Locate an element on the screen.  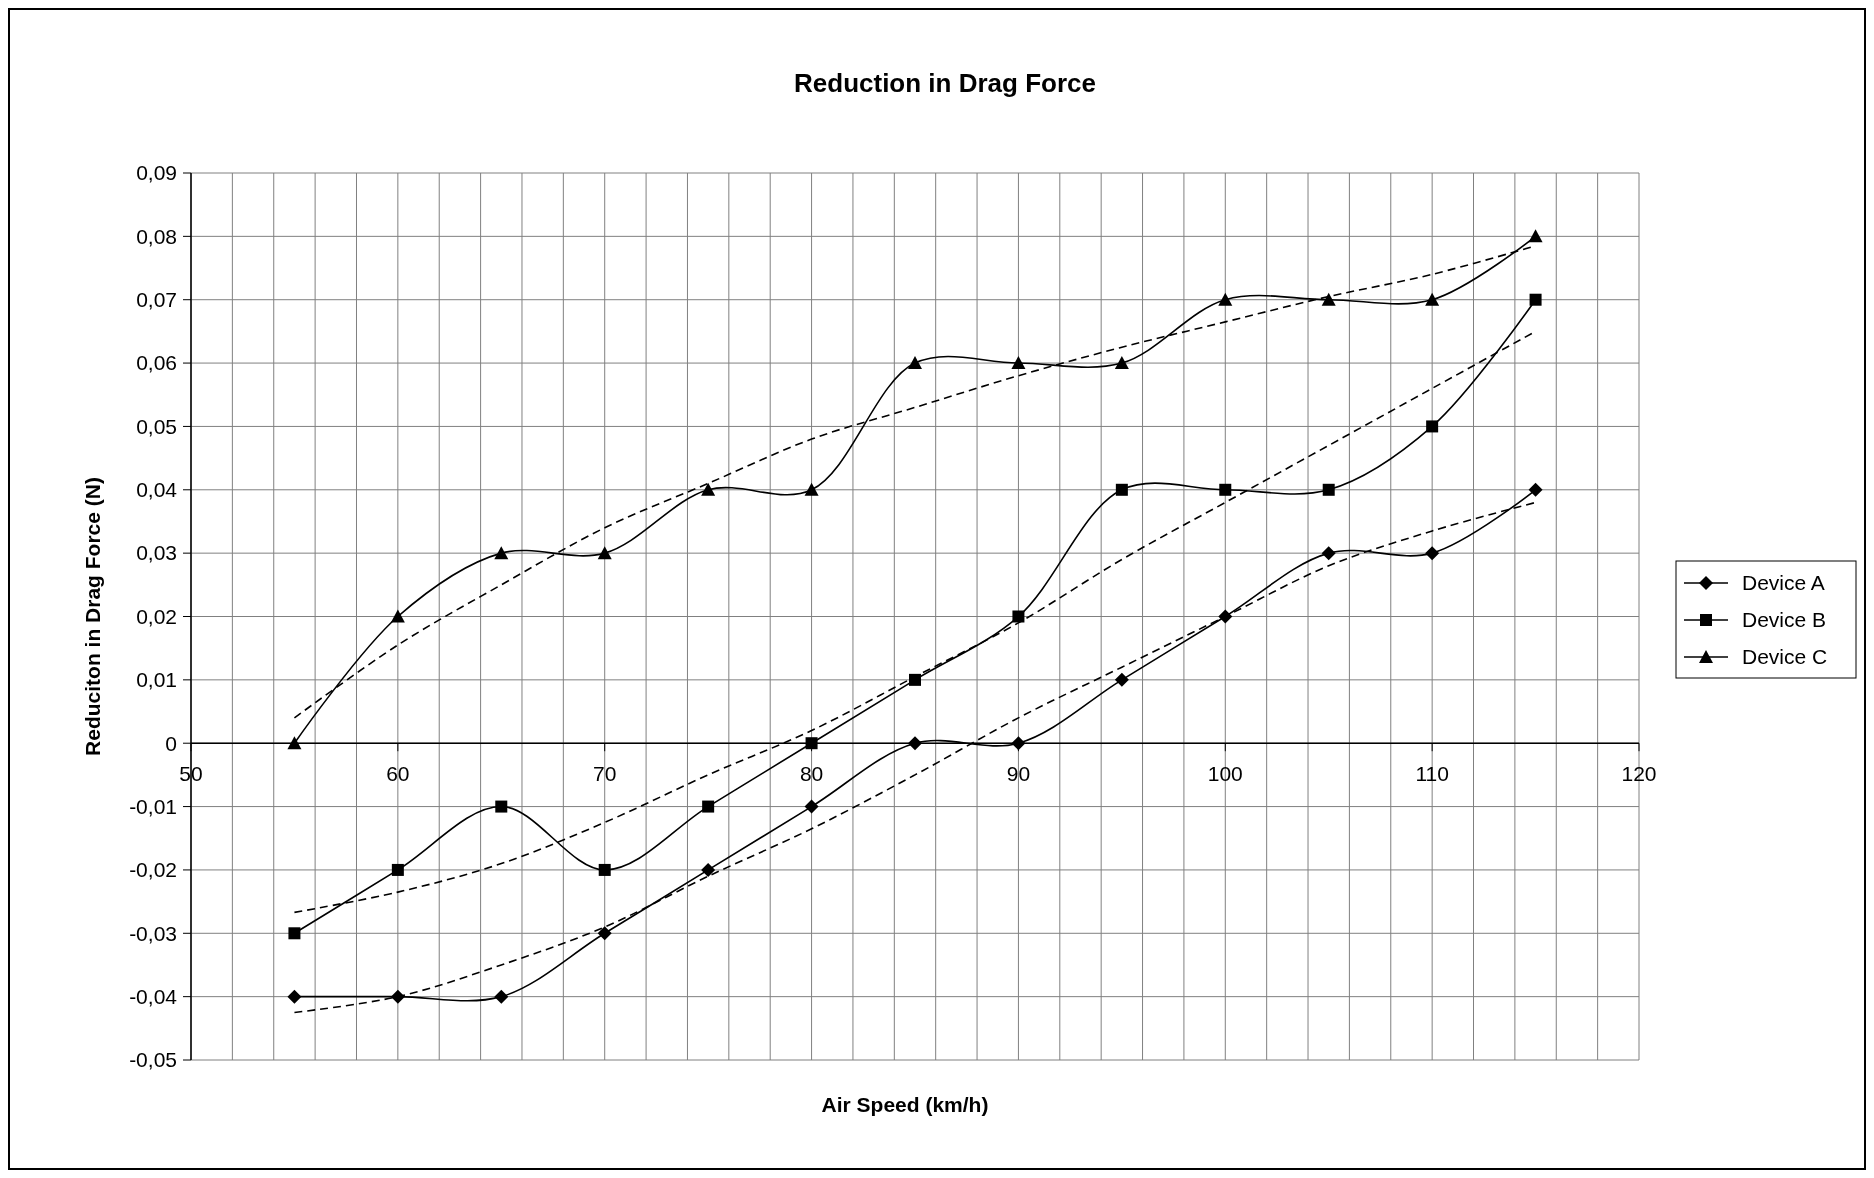
y-tick-label: 0,03 is located at coordinates (156, 553).